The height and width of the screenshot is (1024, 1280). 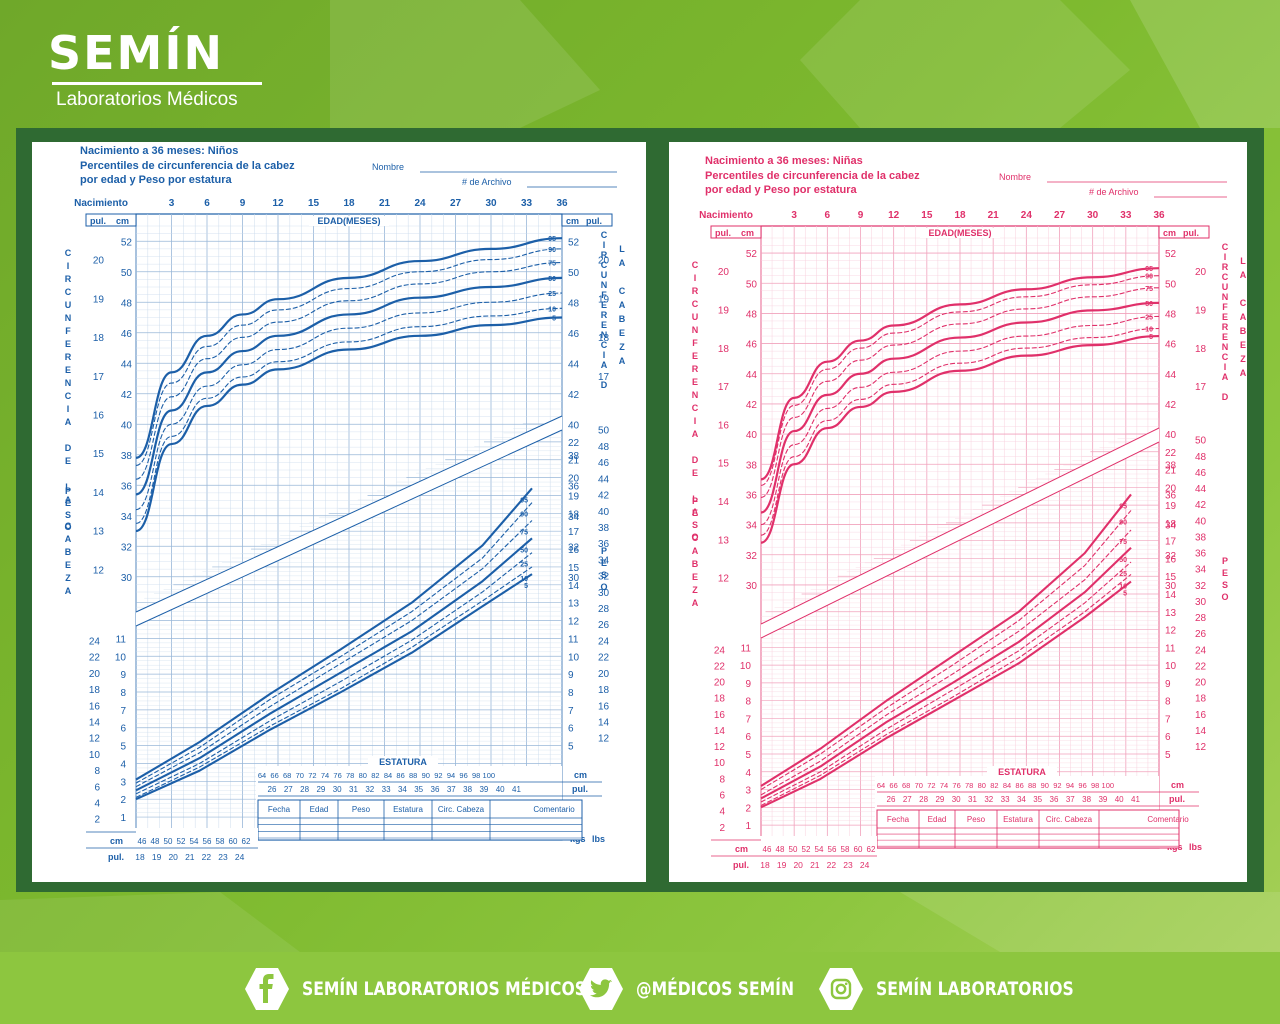 I want to click on weight-right-vertical-title: P, so click(x=1225, y=561).